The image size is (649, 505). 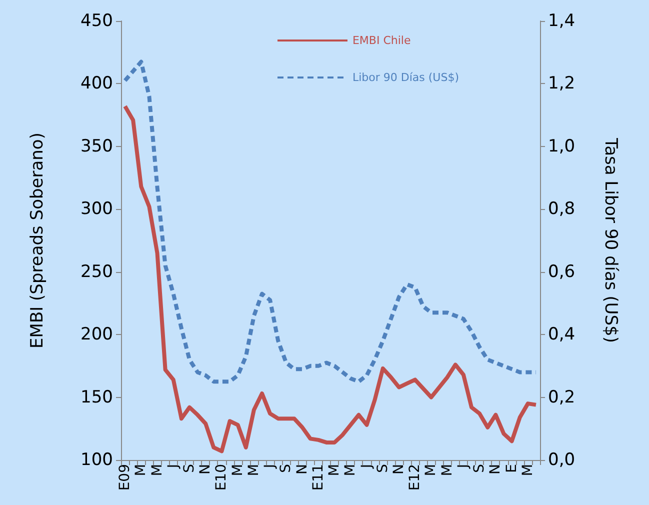 What do you see at coordinates (562, 146) in the screenshot?
I see `y2-tick-label: 1,0` at bounding box center [562, 146].